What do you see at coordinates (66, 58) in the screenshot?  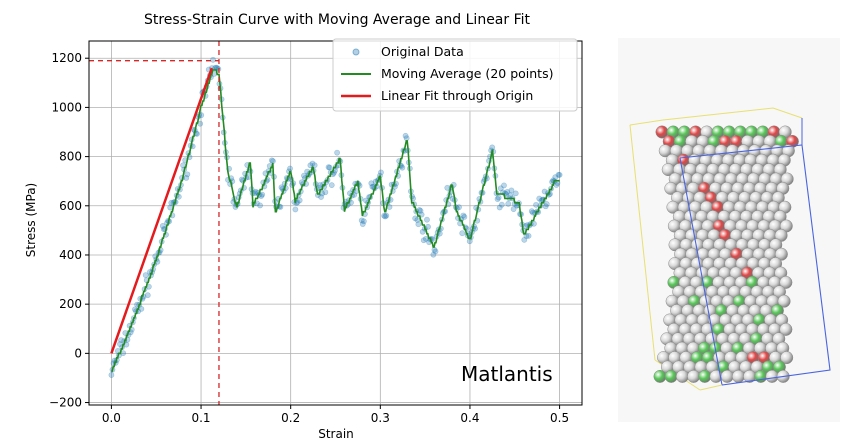 I see `y-tick-label: 1200` at bounding box center [66, 58].